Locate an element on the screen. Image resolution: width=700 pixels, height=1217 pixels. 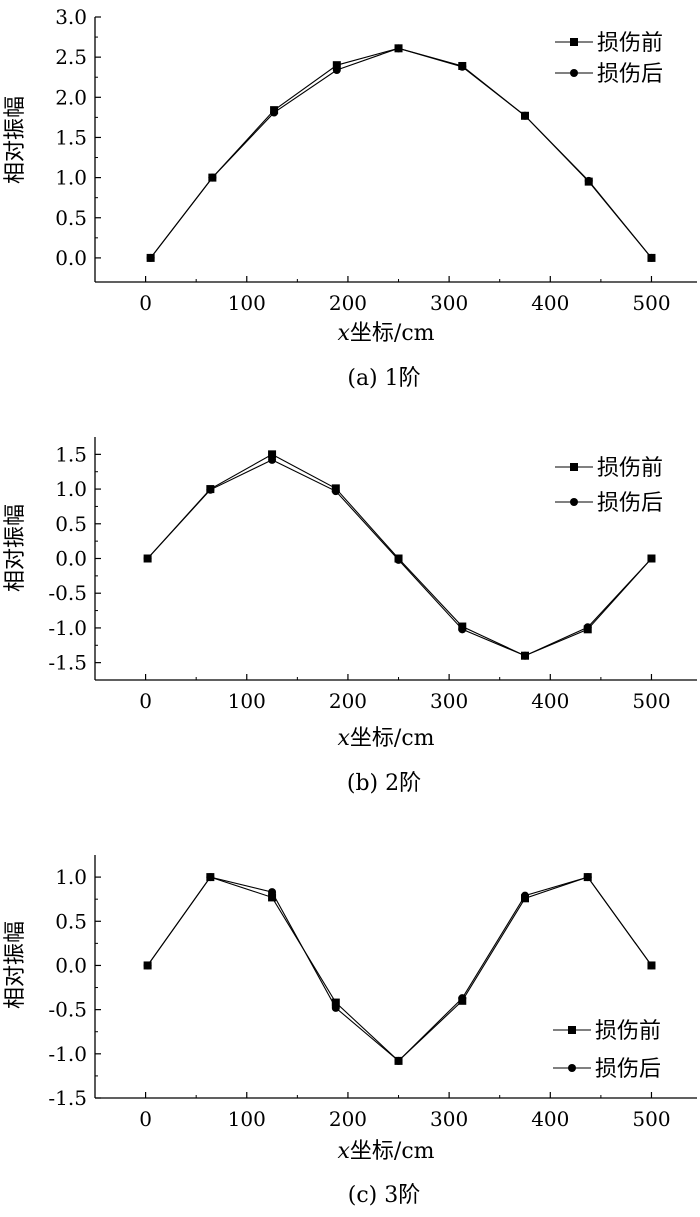
panel-caption: (b) 2阶 is located at coordinates (384, 783).